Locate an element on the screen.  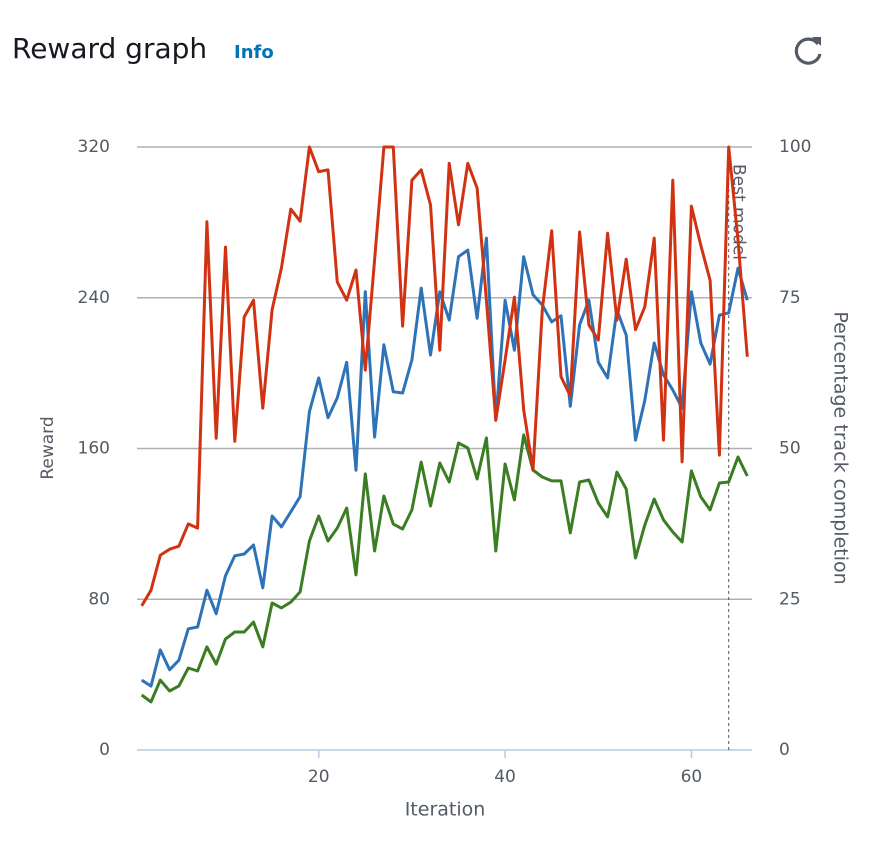
y-tick-label: 320 is located at coordinates (94, 147).